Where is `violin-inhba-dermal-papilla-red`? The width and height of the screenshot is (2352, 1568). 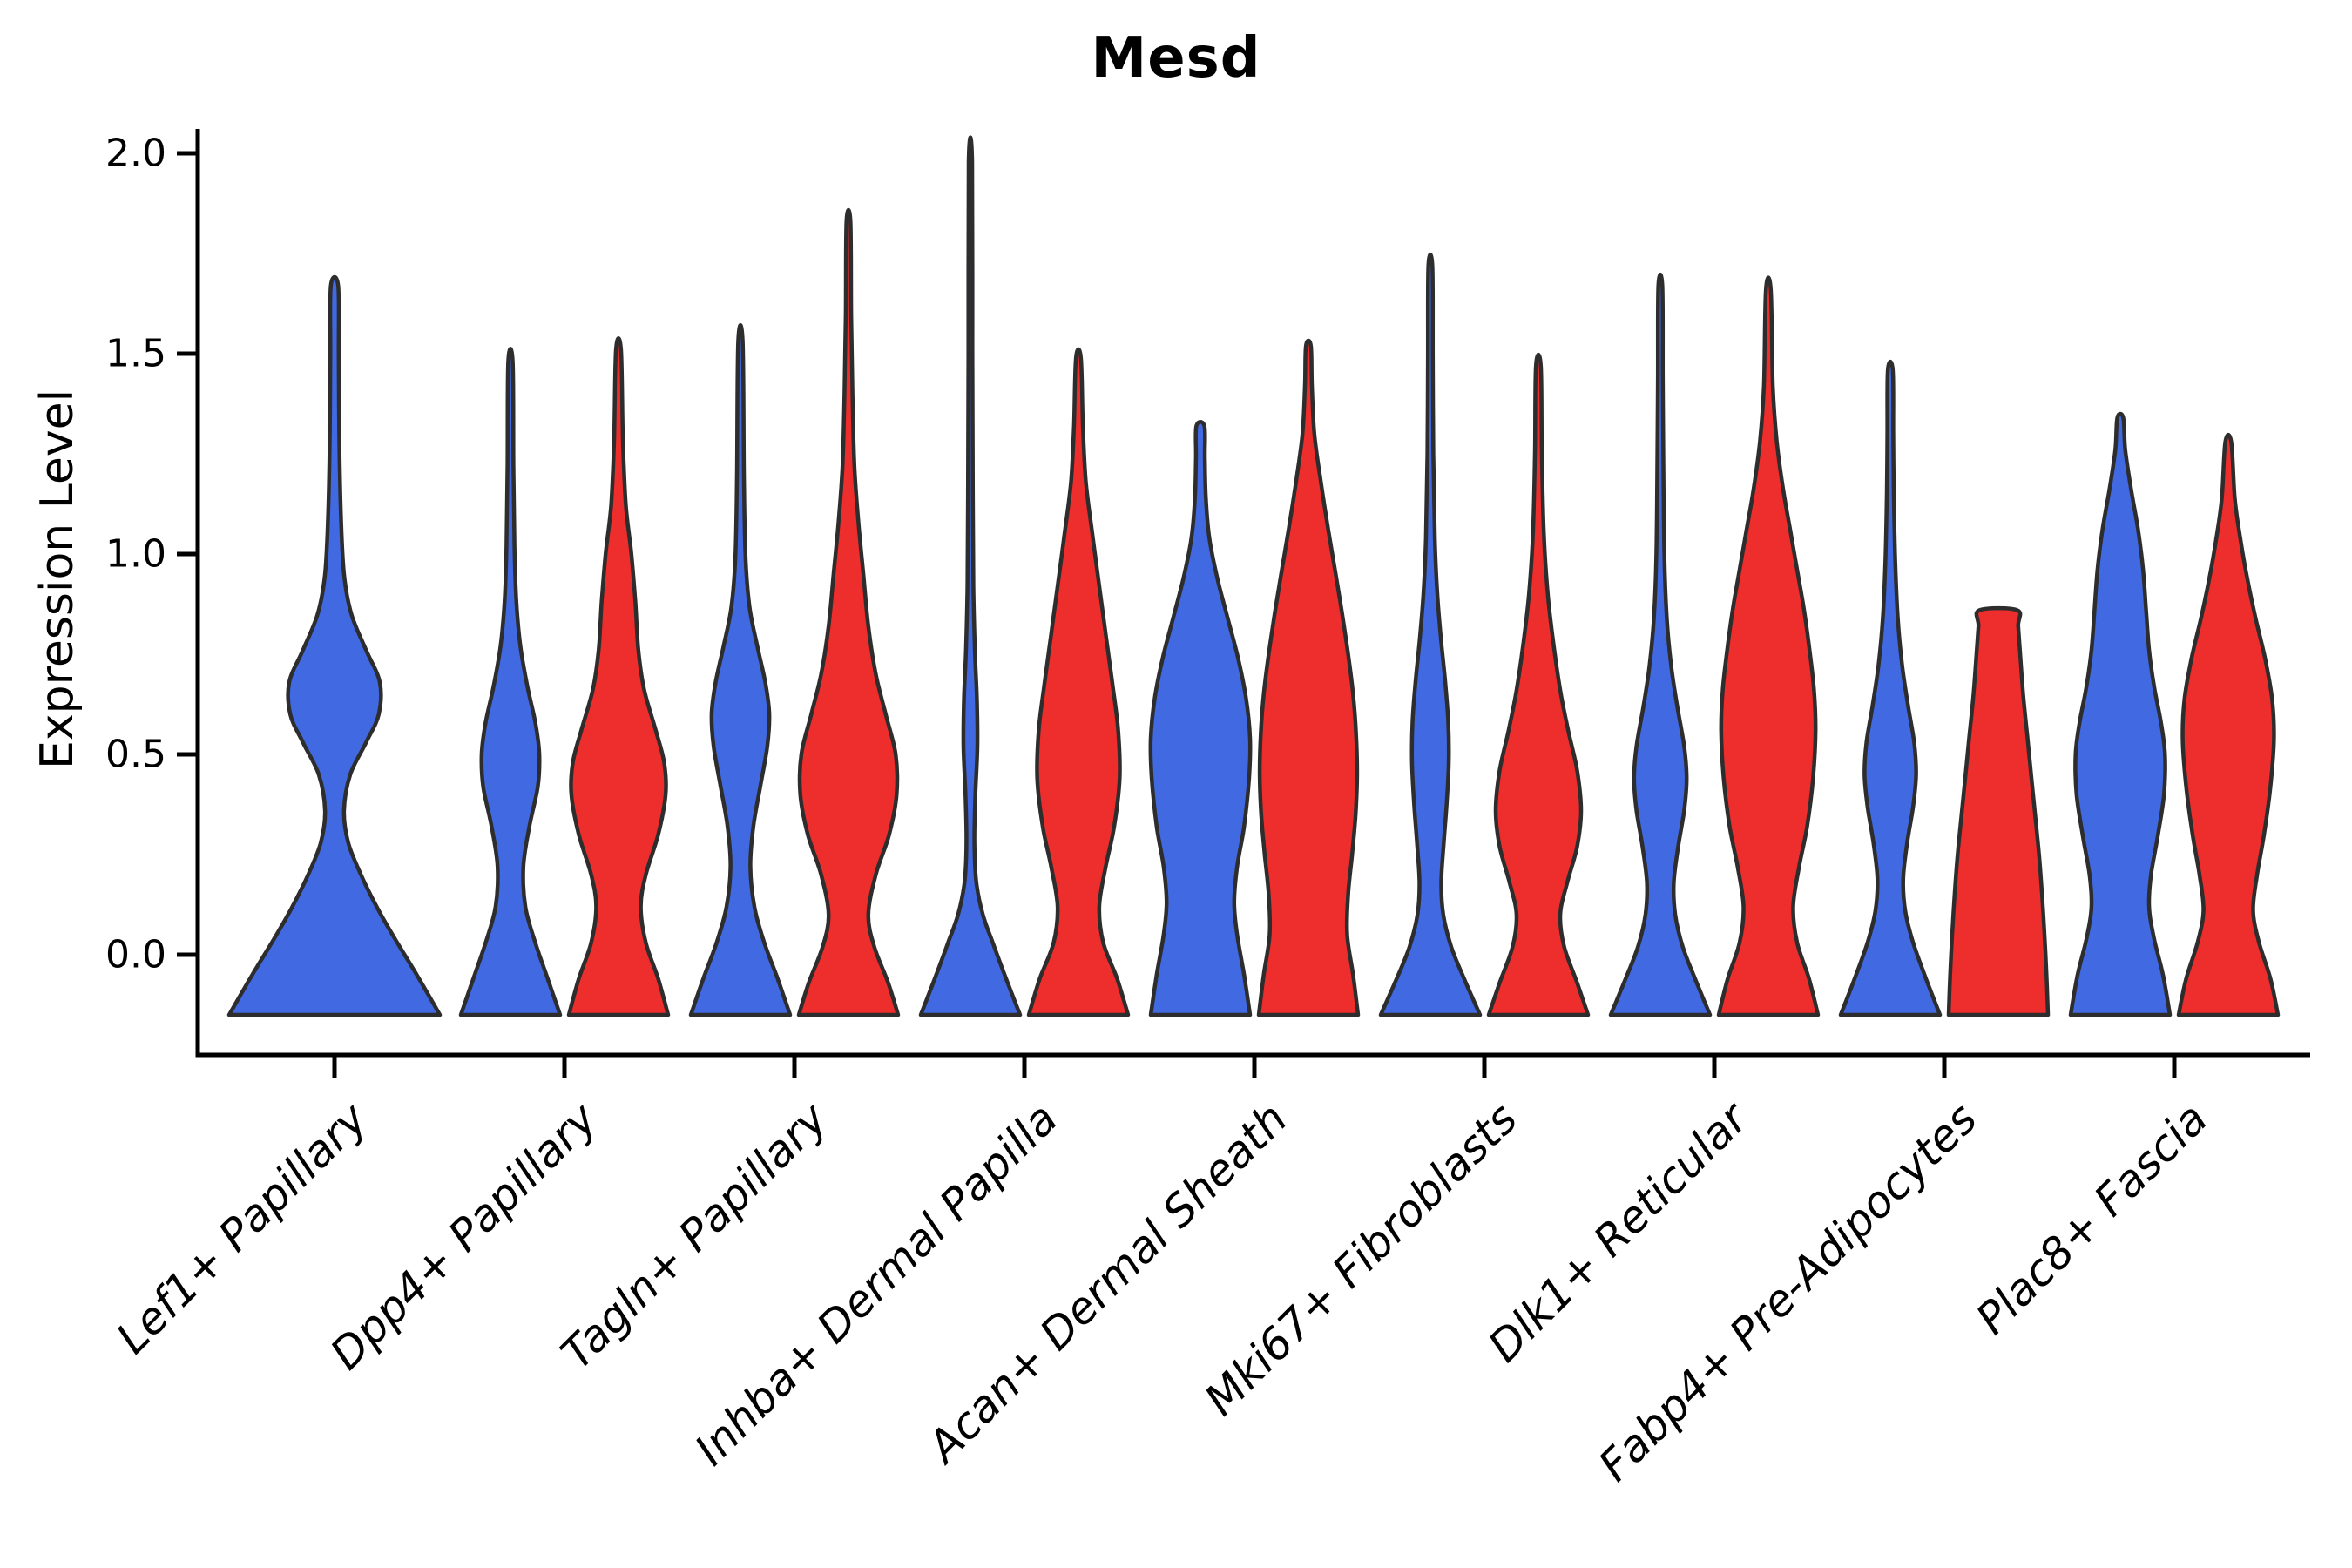 violin-inhba-dermal-papilla-red is located at coordinates (1078, 682).